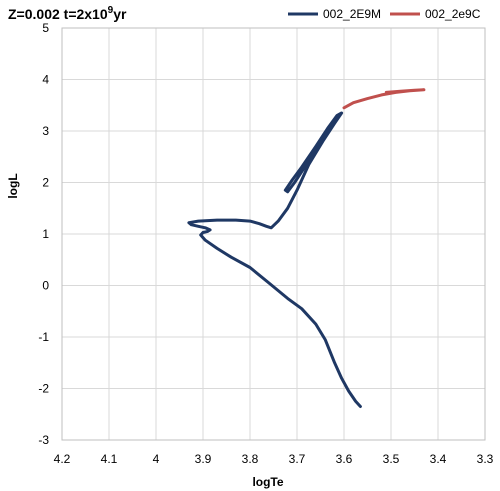  I want to click on x-tick-label: 3.9, so click(203, 459).